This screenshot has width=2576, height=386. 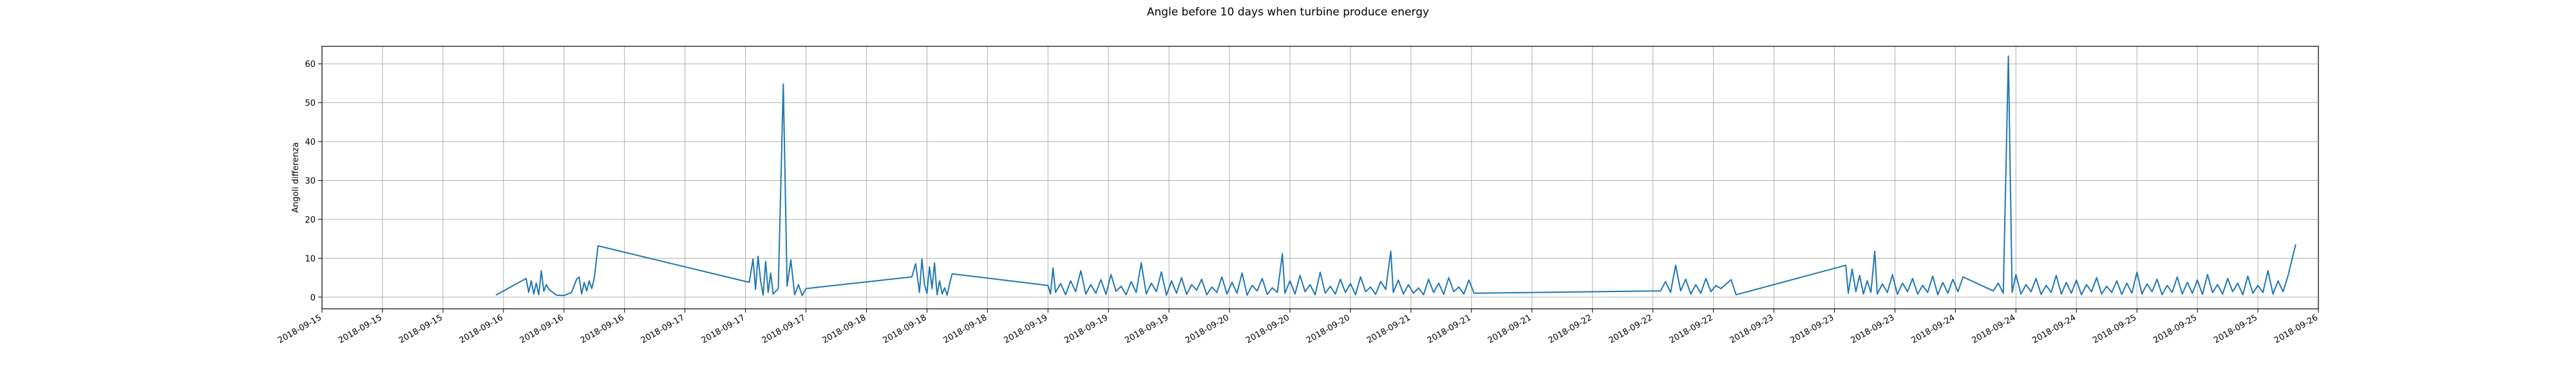 What do you see at coordinates (310, 259) in the screenshot?
I see `y-tick-label: 10` at bounding box center [310, 259].